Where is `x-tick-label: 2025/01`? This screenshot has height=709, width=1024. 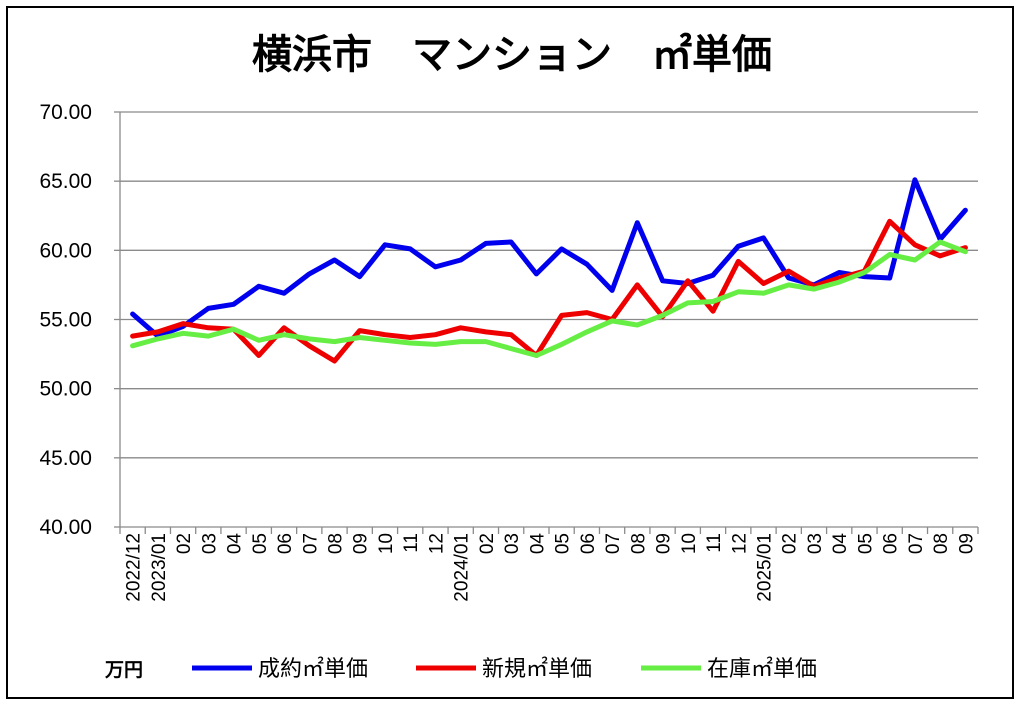 x-tick-label: 2025/01 is located at coordinates (765, 567).